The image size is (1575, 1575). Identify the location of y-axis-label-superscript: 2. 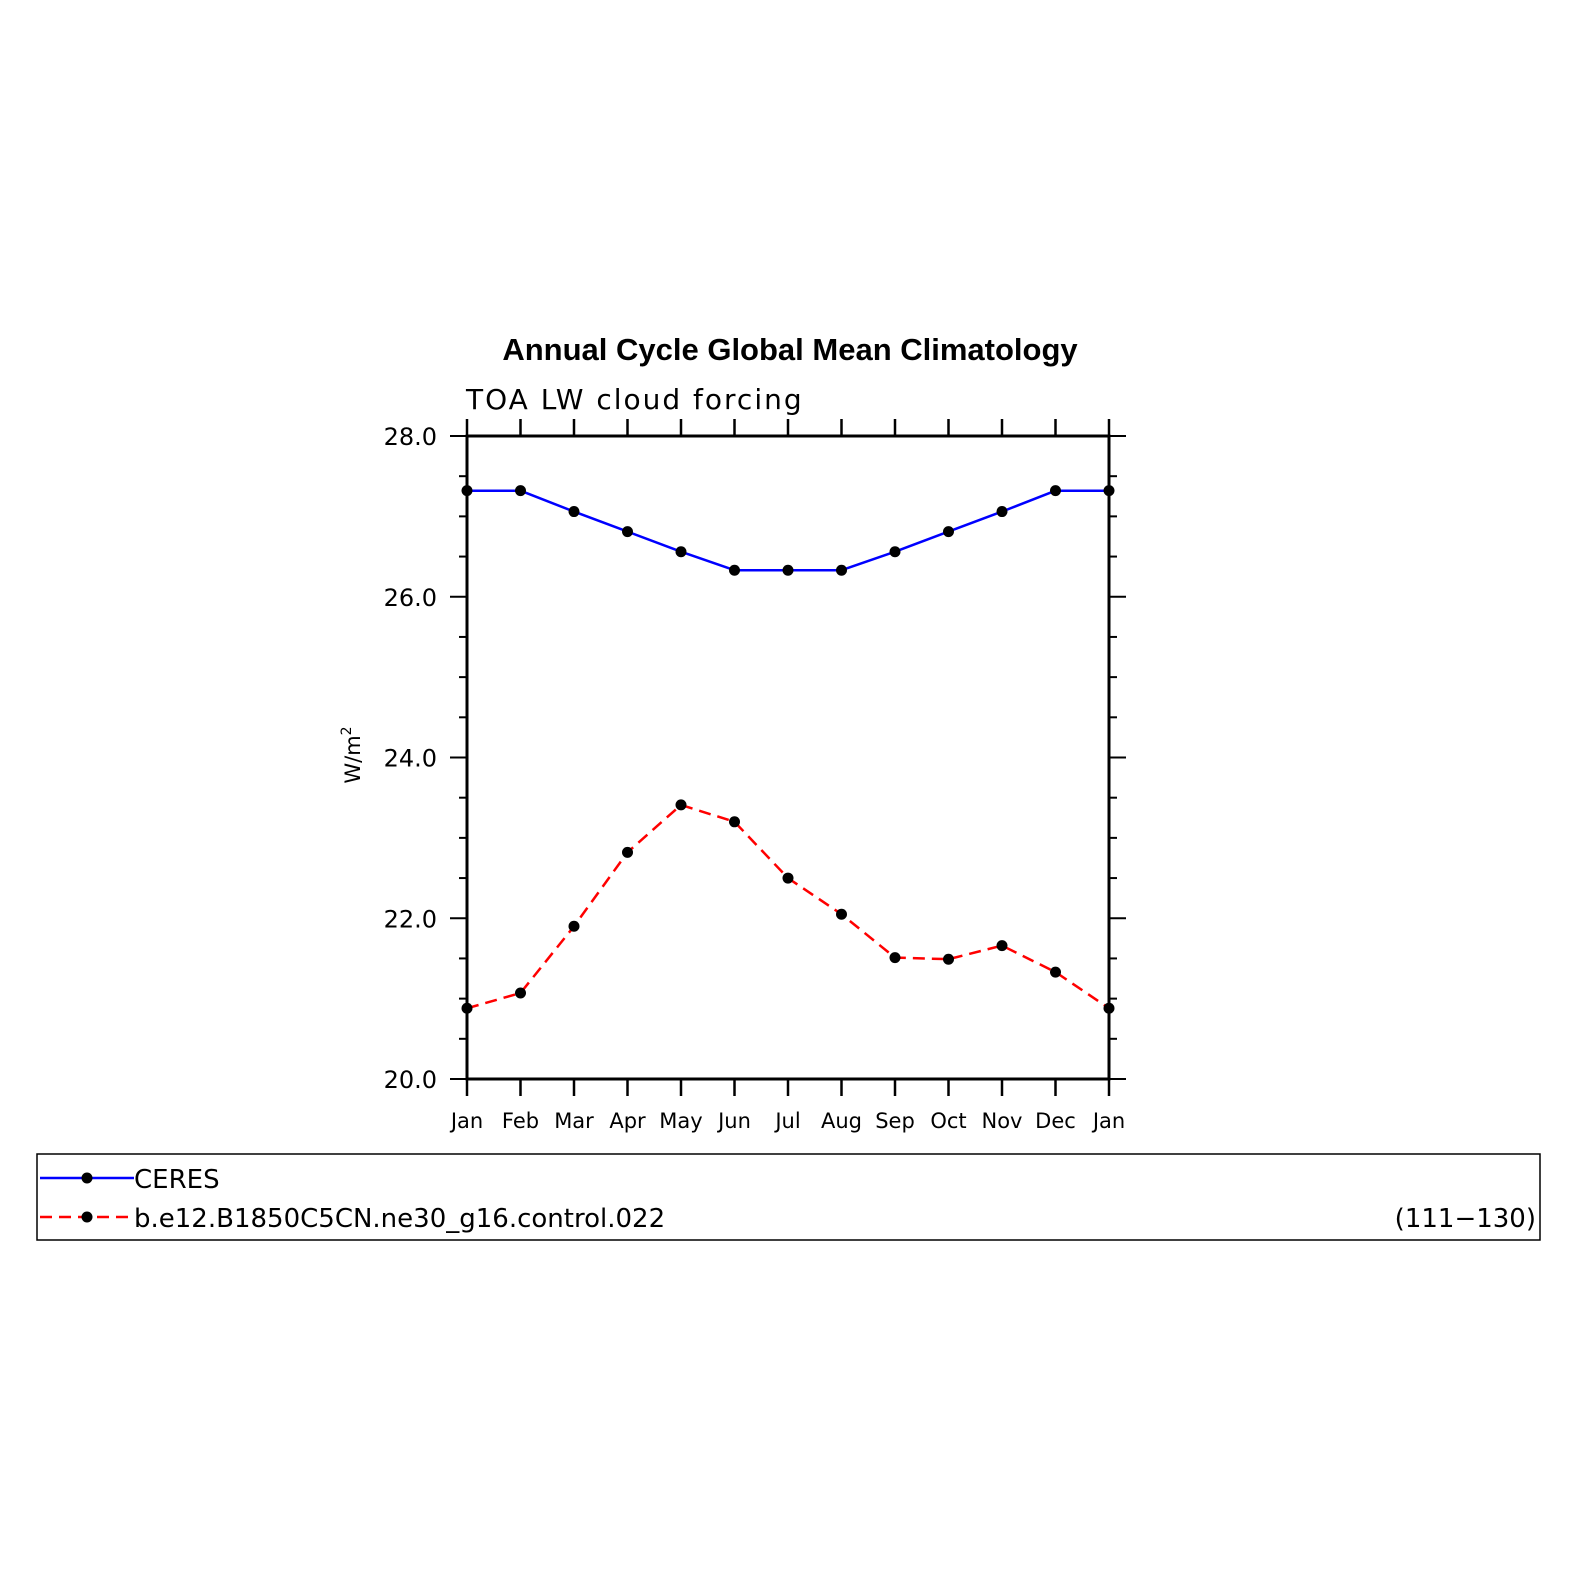
(347, 730).